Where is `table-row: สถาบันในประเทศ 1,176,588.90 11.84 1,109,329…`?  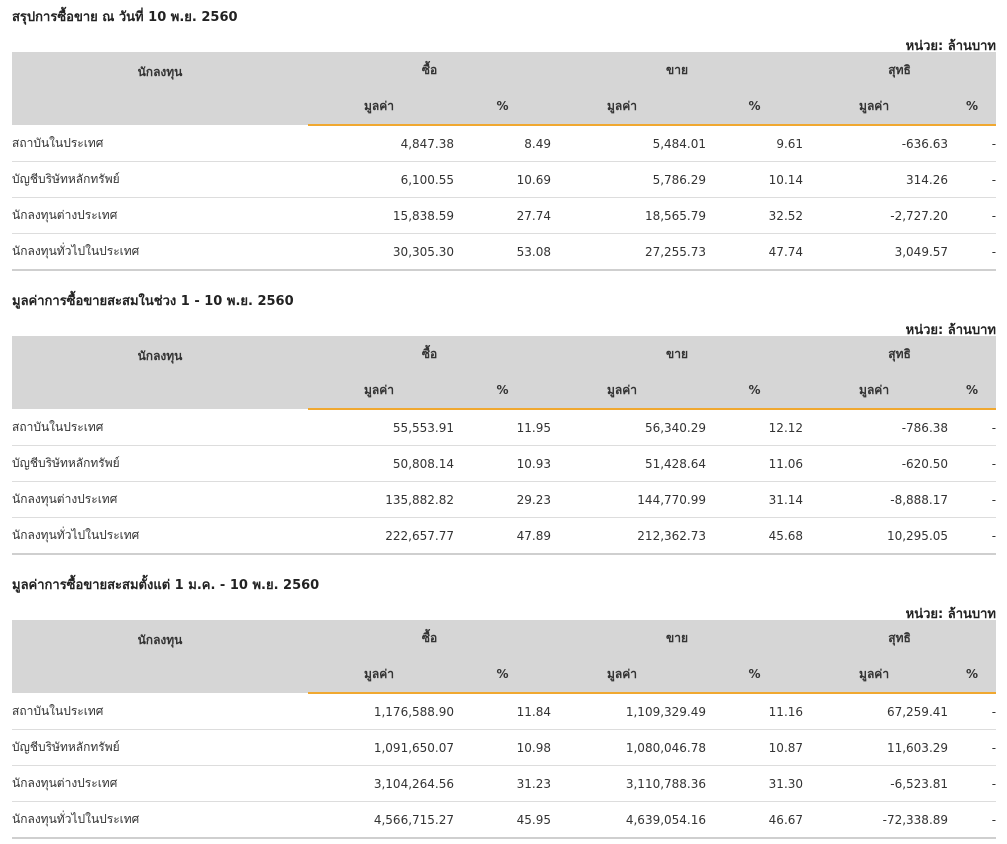
table-row: สถาบันในประเทศ 1,176,588.90 11.84 1,109,329… is located at coordinates (504, 711).